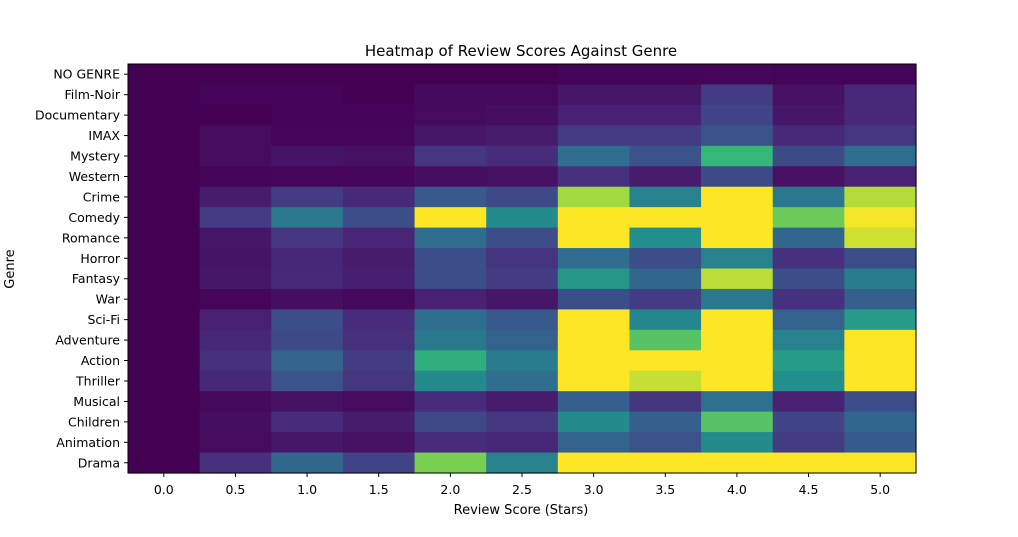 The image size is (1018, 537). What do you see at coordinates (91, 237) in the screenshot?
I see `y-tick-label: Romance` at bounding box center [91, 237].